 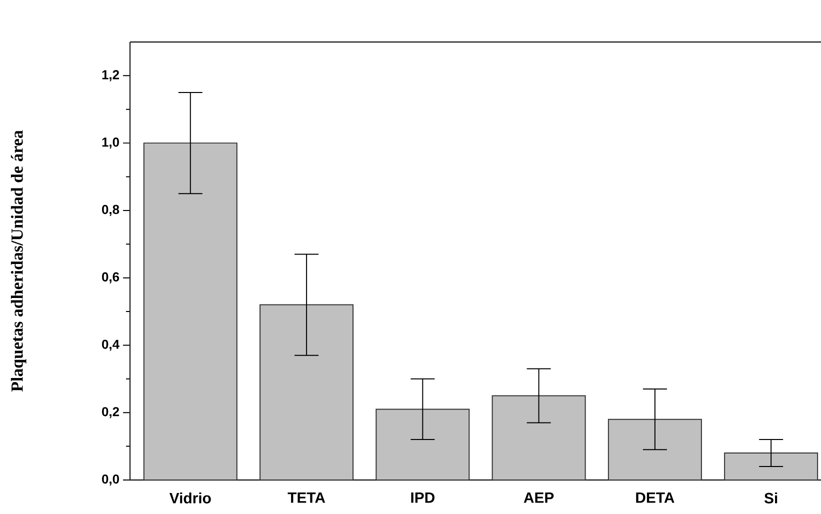 What do you see at coordinates (539, 497) in the screenshot?
I see `x-tick-label: AEP` at bounding box center [539, 497].